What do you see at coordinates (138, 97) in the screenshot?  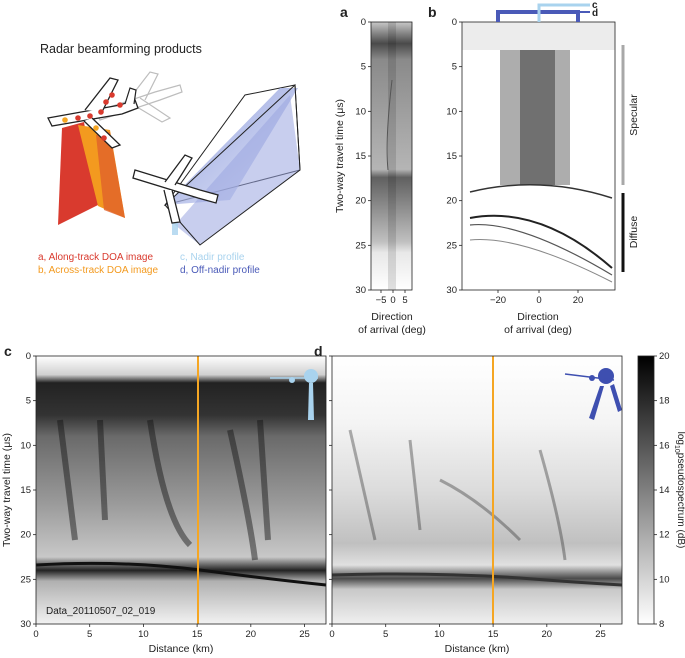 I see `plane-outline-icon` at bounding box center [138, 97].